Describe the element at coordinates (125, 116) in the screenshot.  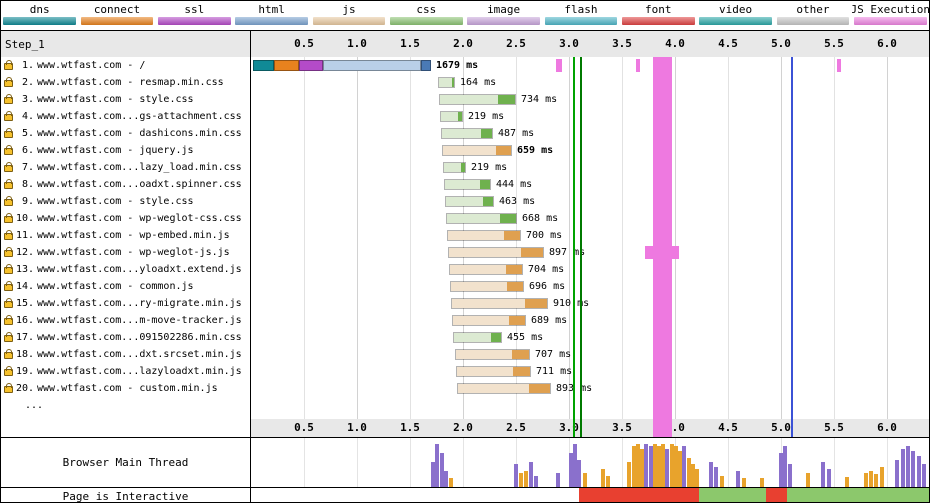
I see `request-row: 4. www.wtfast.com...gs-attachment.css` at that location.